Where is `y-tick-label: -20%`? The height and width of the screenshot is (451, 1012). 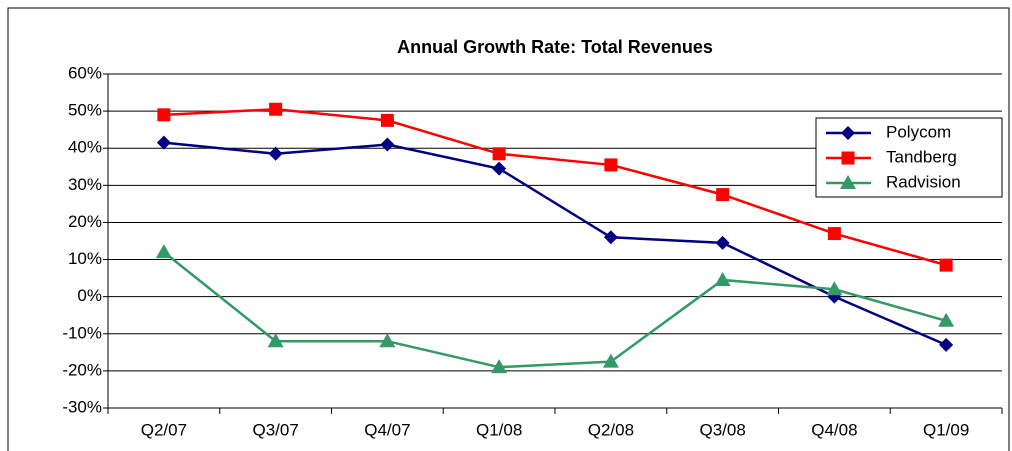
y-tick-label: -20% is located at coordinates (82, 369).